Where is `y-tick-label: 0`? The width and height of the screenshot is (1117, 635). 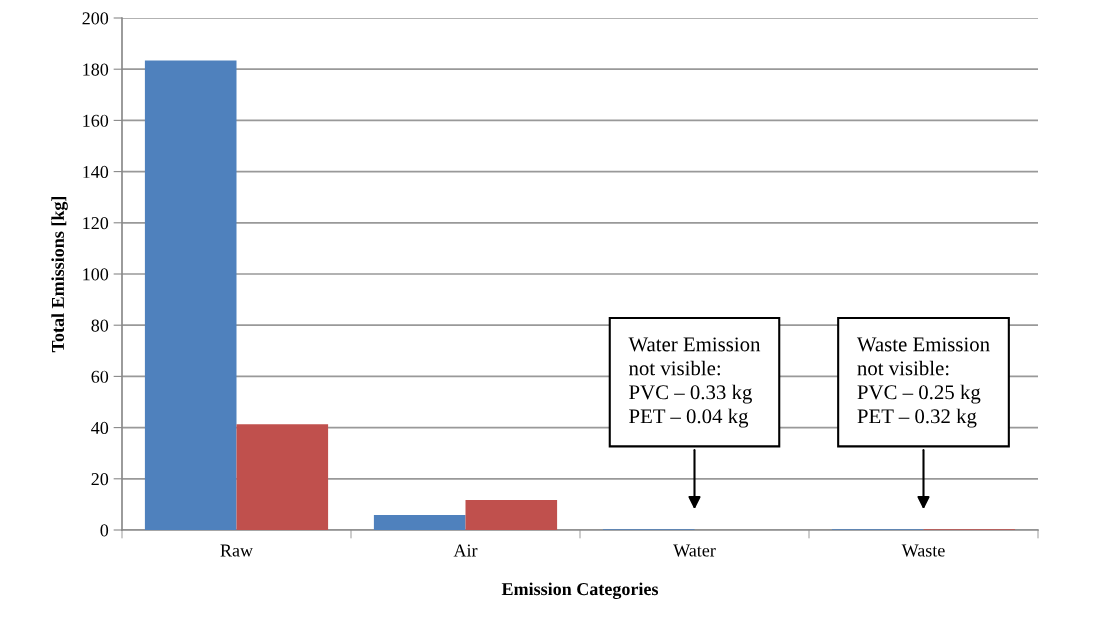
y-tick-label: 0 is located at coordinates (104, 530).